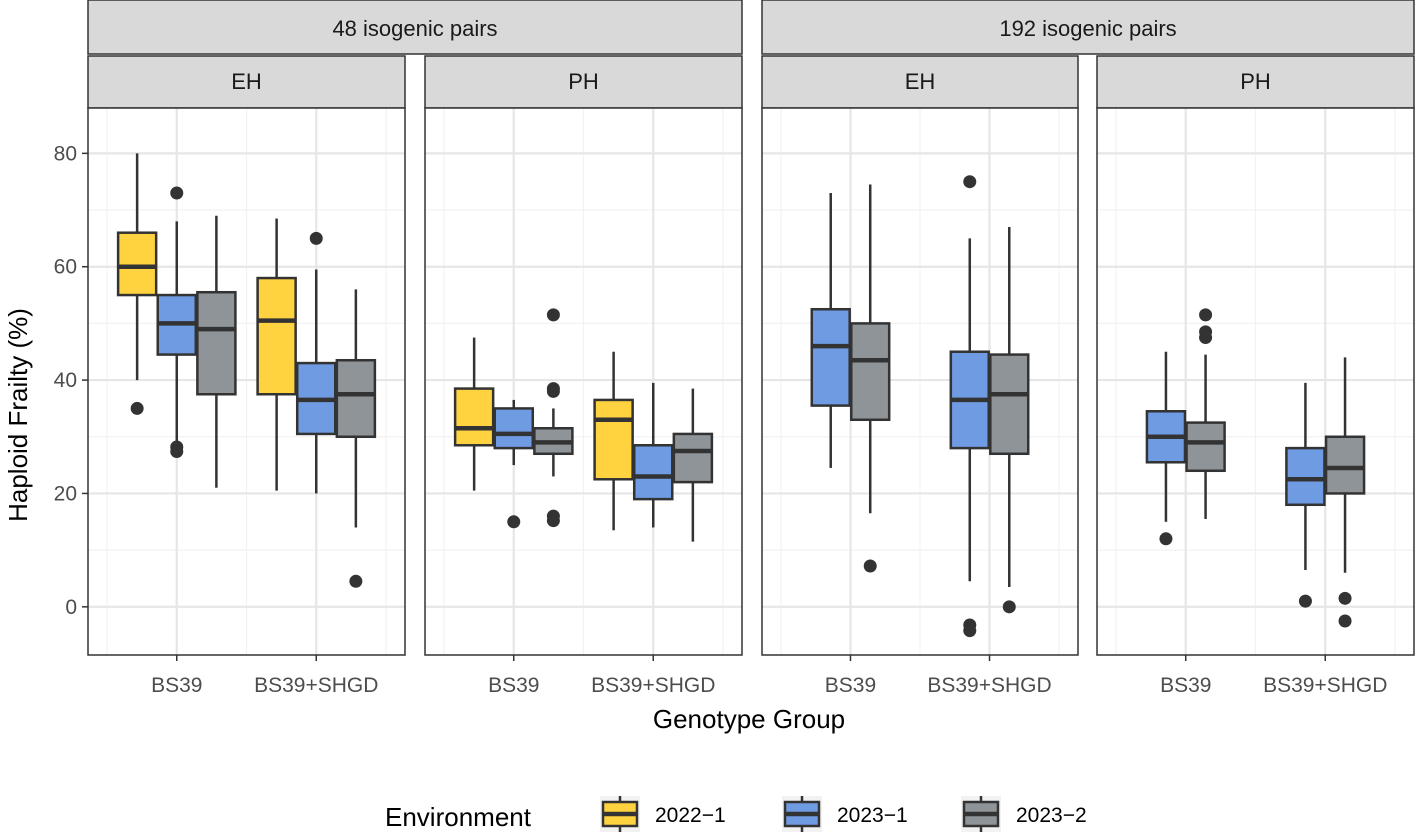  Describe the element at coordinates (18, 415) in the screenshot. I see `y-axis-title: Haploid Frailty (%)` at that location.